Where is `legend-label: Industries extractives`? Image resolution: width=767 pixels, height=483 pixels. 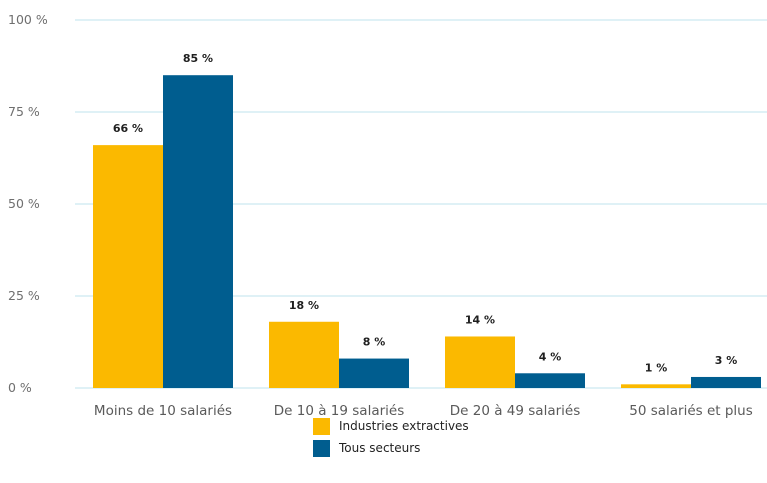 legend-label: Industries extractives is located at coordinates (404, 426).